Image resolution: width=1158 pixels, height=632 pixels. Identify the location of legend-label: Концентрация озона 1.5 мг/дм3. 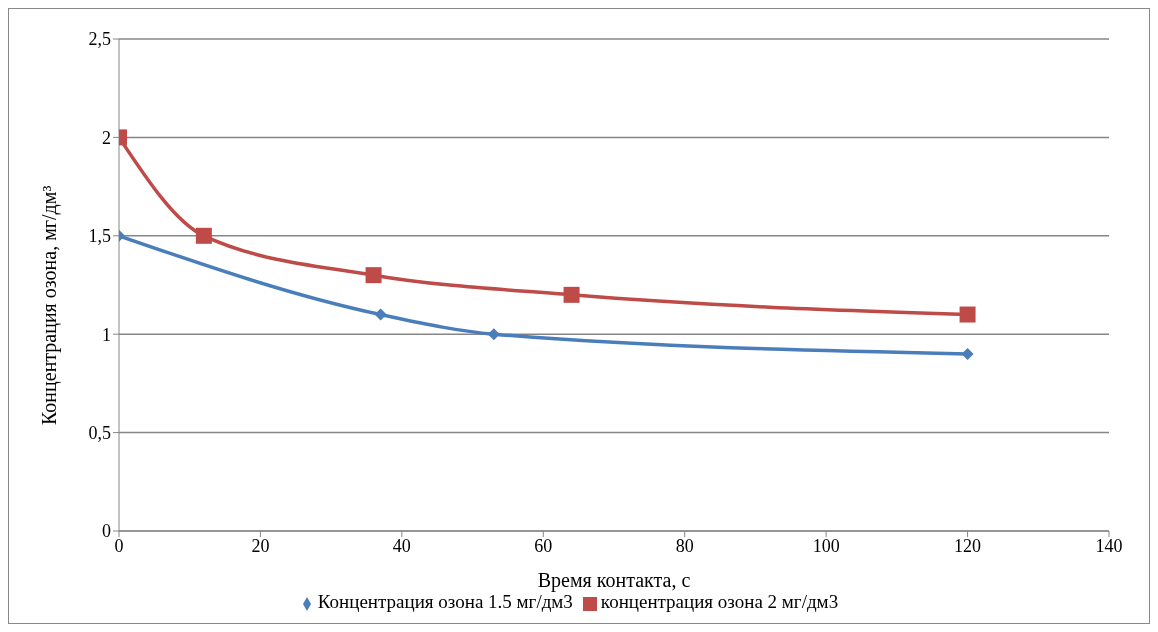
(445, 601).